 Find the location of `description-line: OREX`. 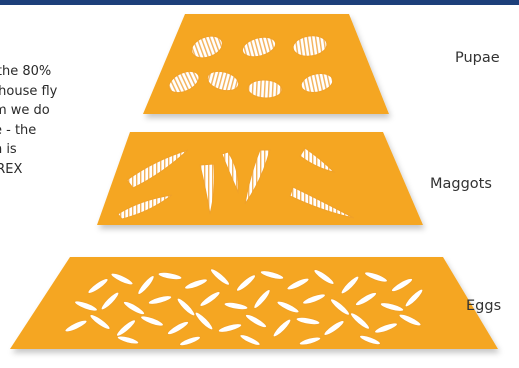

description-line: OREX is located at coordinates (11, 169).